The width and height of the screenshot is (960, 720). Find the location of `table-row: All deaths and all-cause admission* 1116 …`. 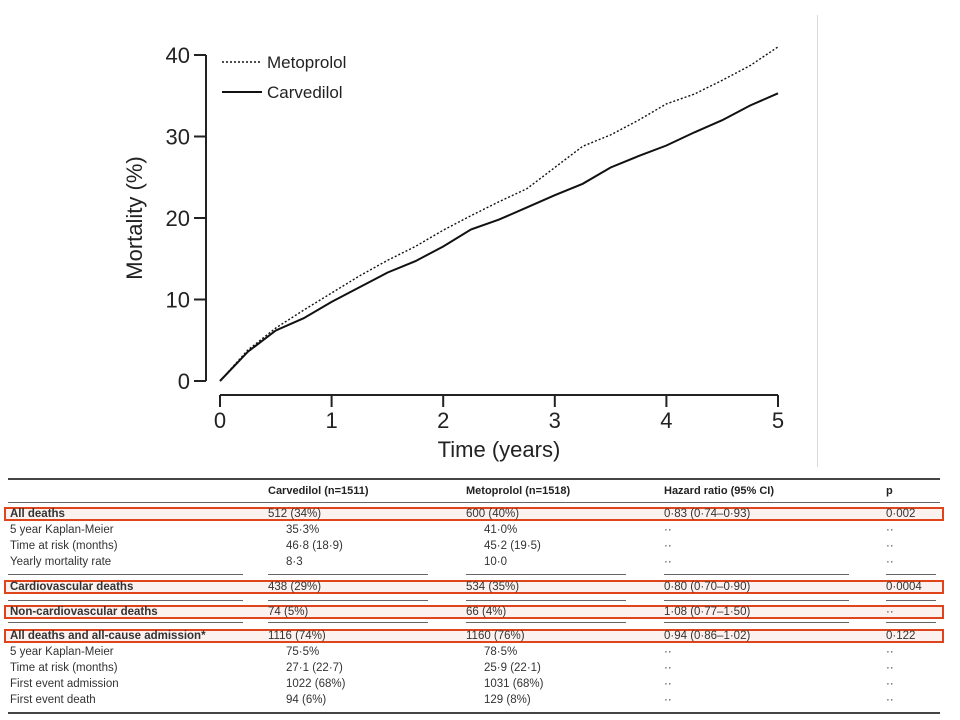

table-row: All deaths and all-cause admission* 1116 … is located at coordinates (480, 638).